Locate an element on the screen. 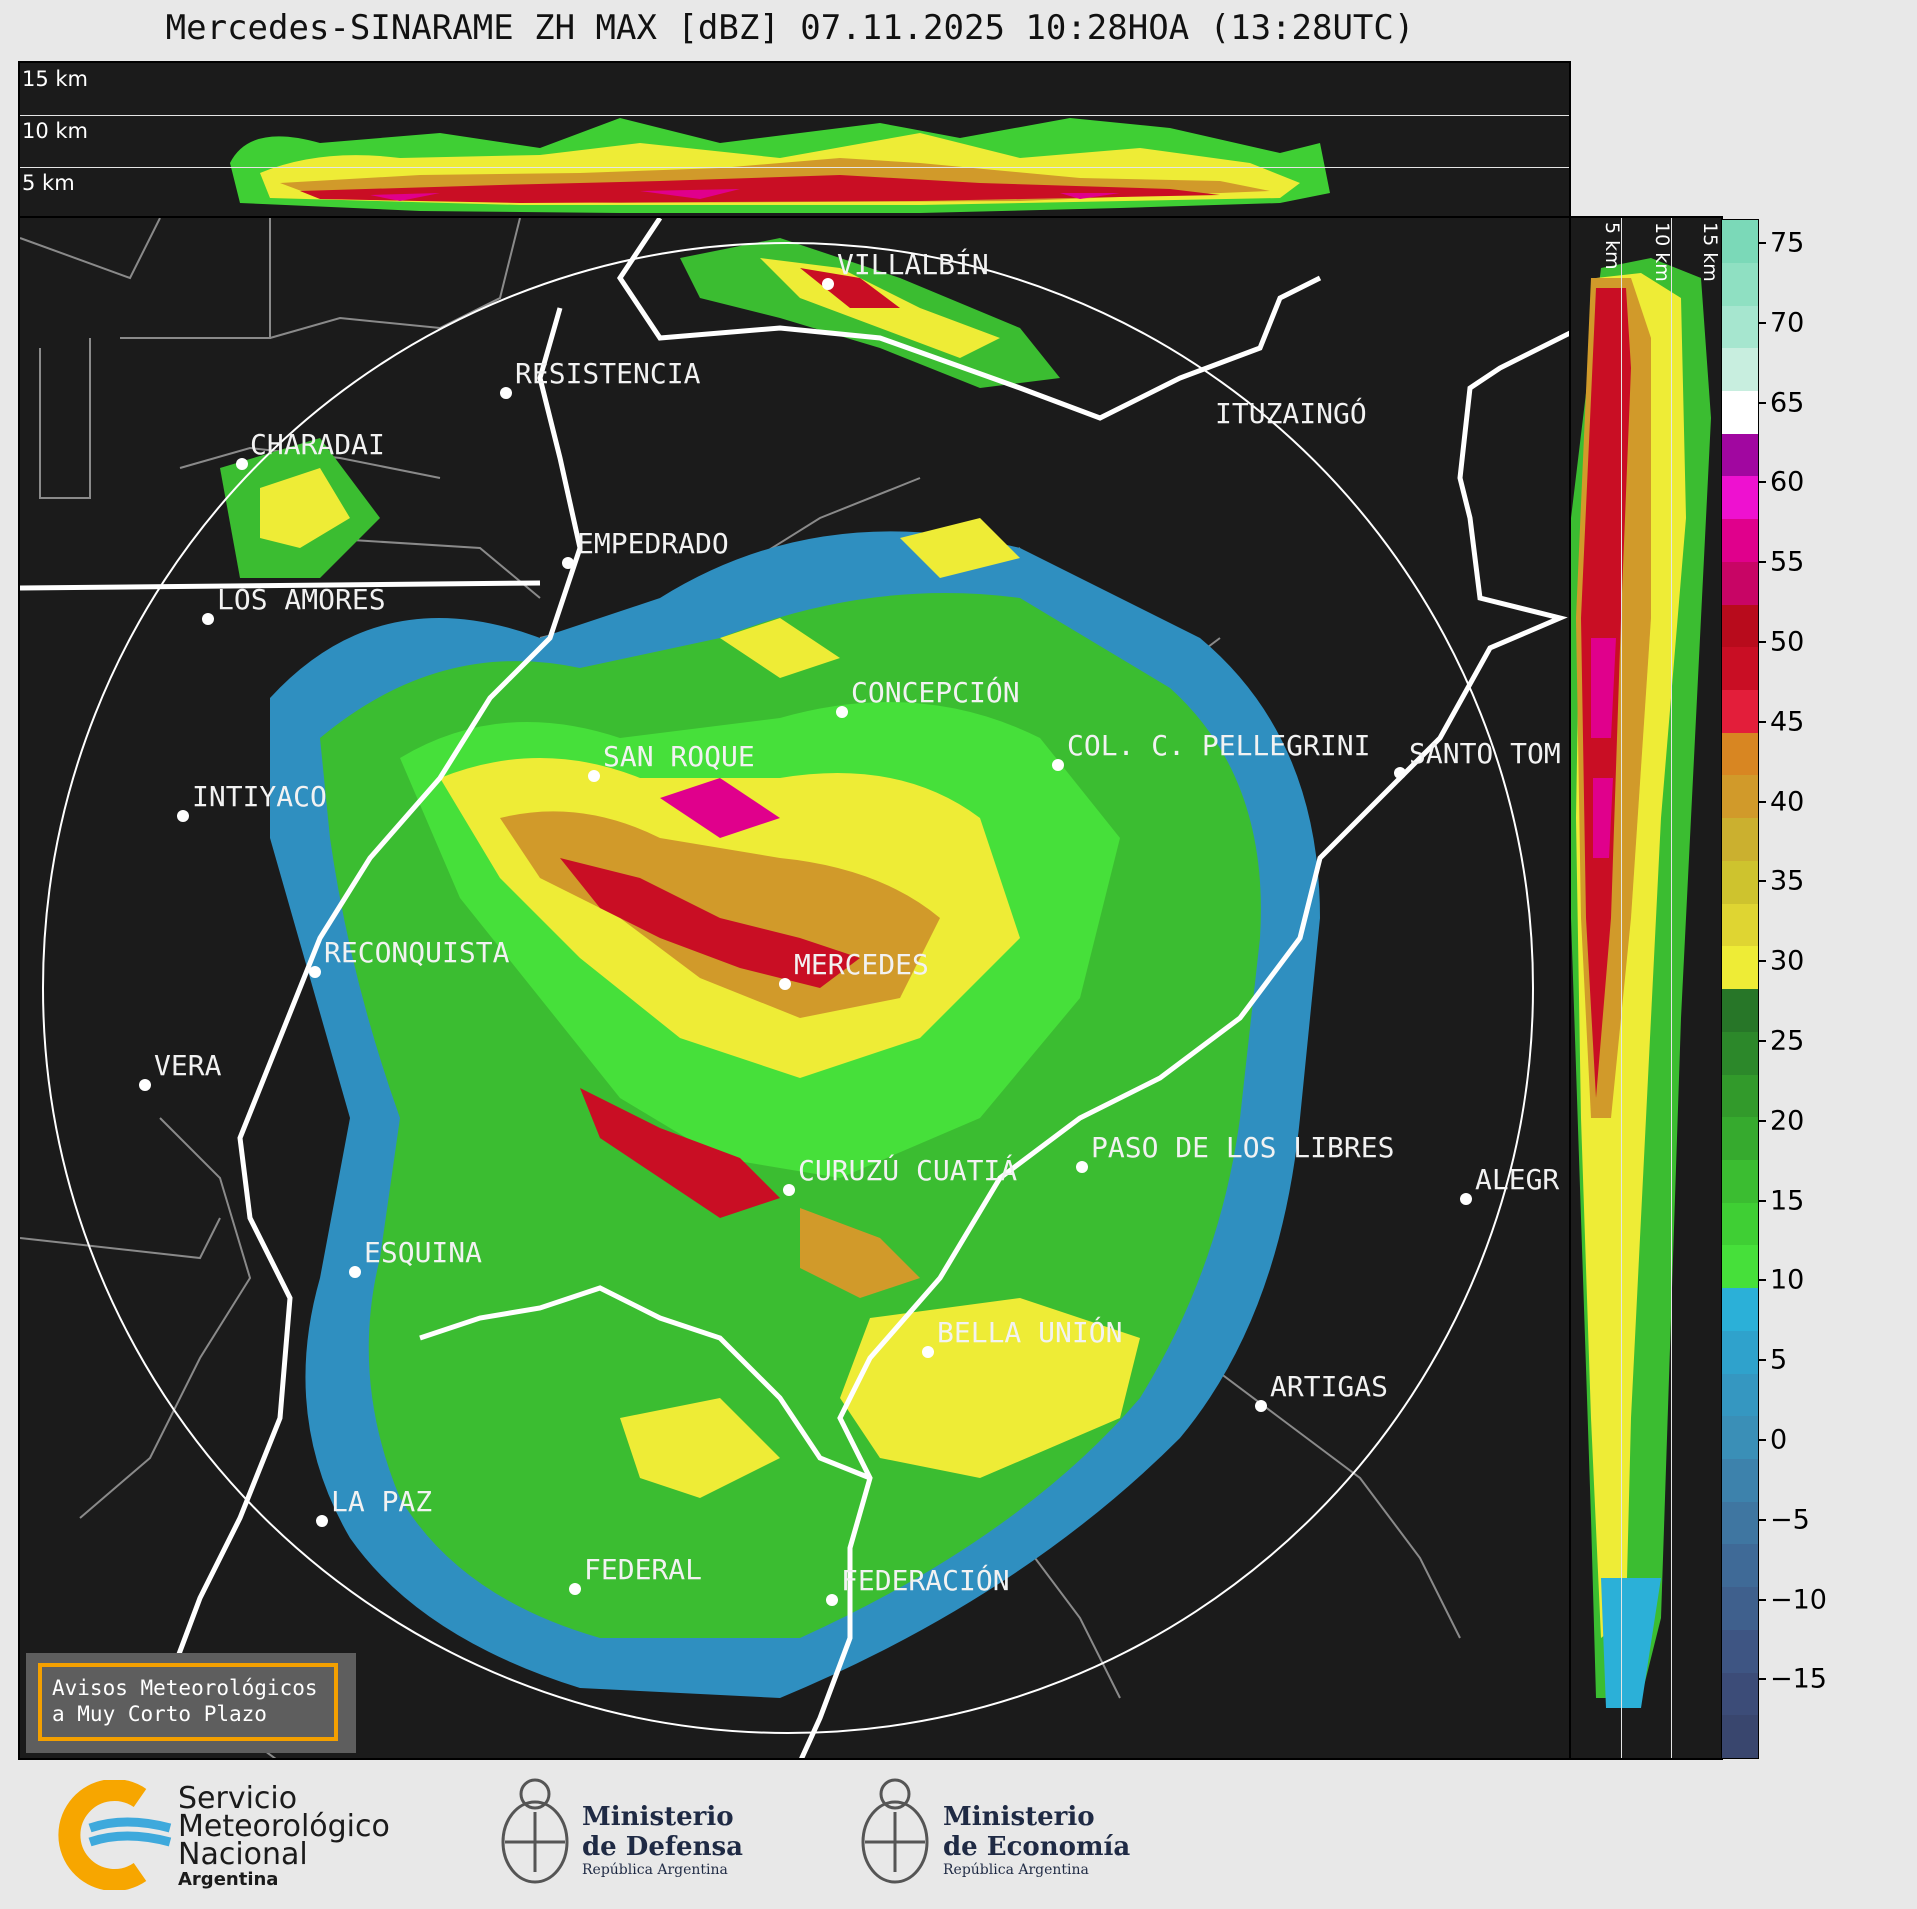 This screenshot has width=1917, height=1909. colorbar-tick-label: 35 is located at coordinates (1787, 881).